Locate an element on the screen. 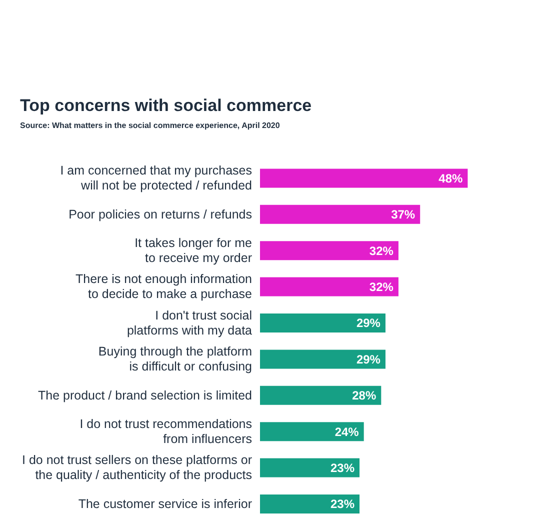 The height and width of the screenshot is (531, 540). data-label: 48% is located at coordinates (451, 178).